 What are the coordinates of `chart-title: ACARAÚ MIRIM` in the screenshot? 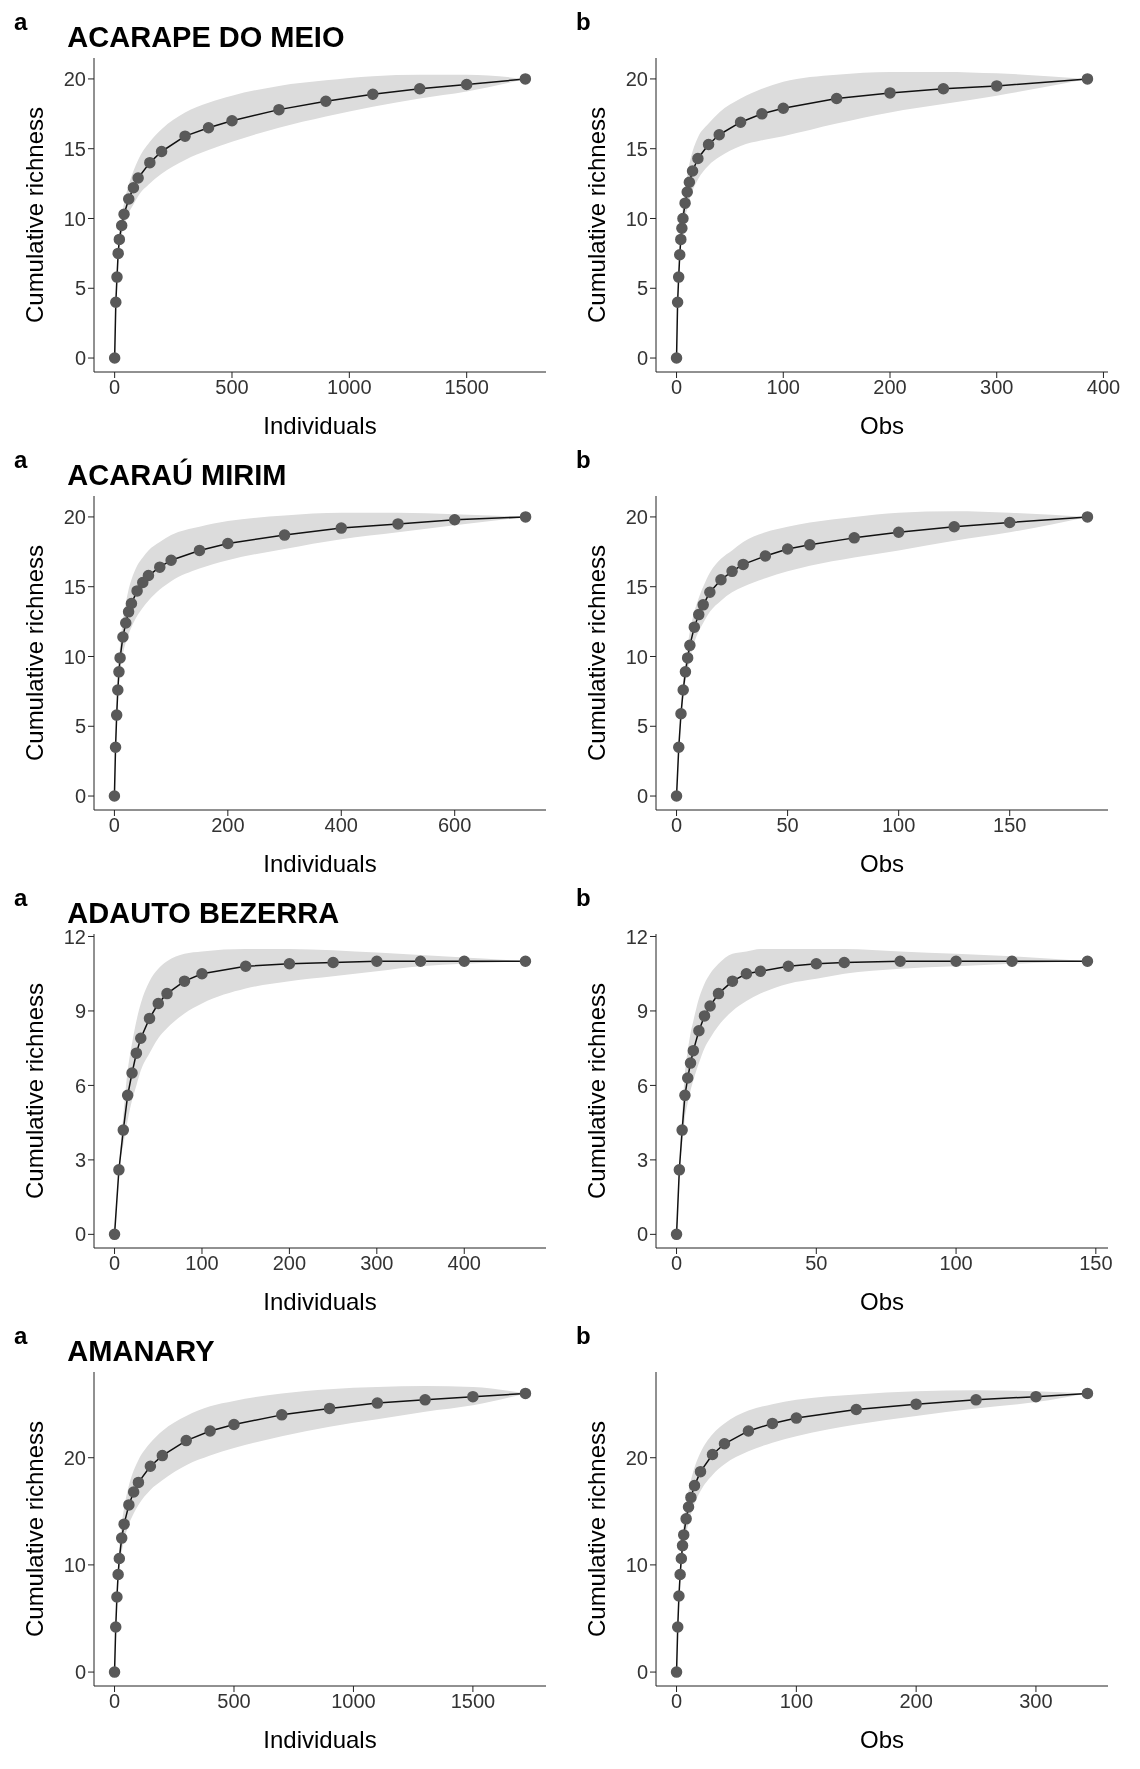 It's located at (177, 475).